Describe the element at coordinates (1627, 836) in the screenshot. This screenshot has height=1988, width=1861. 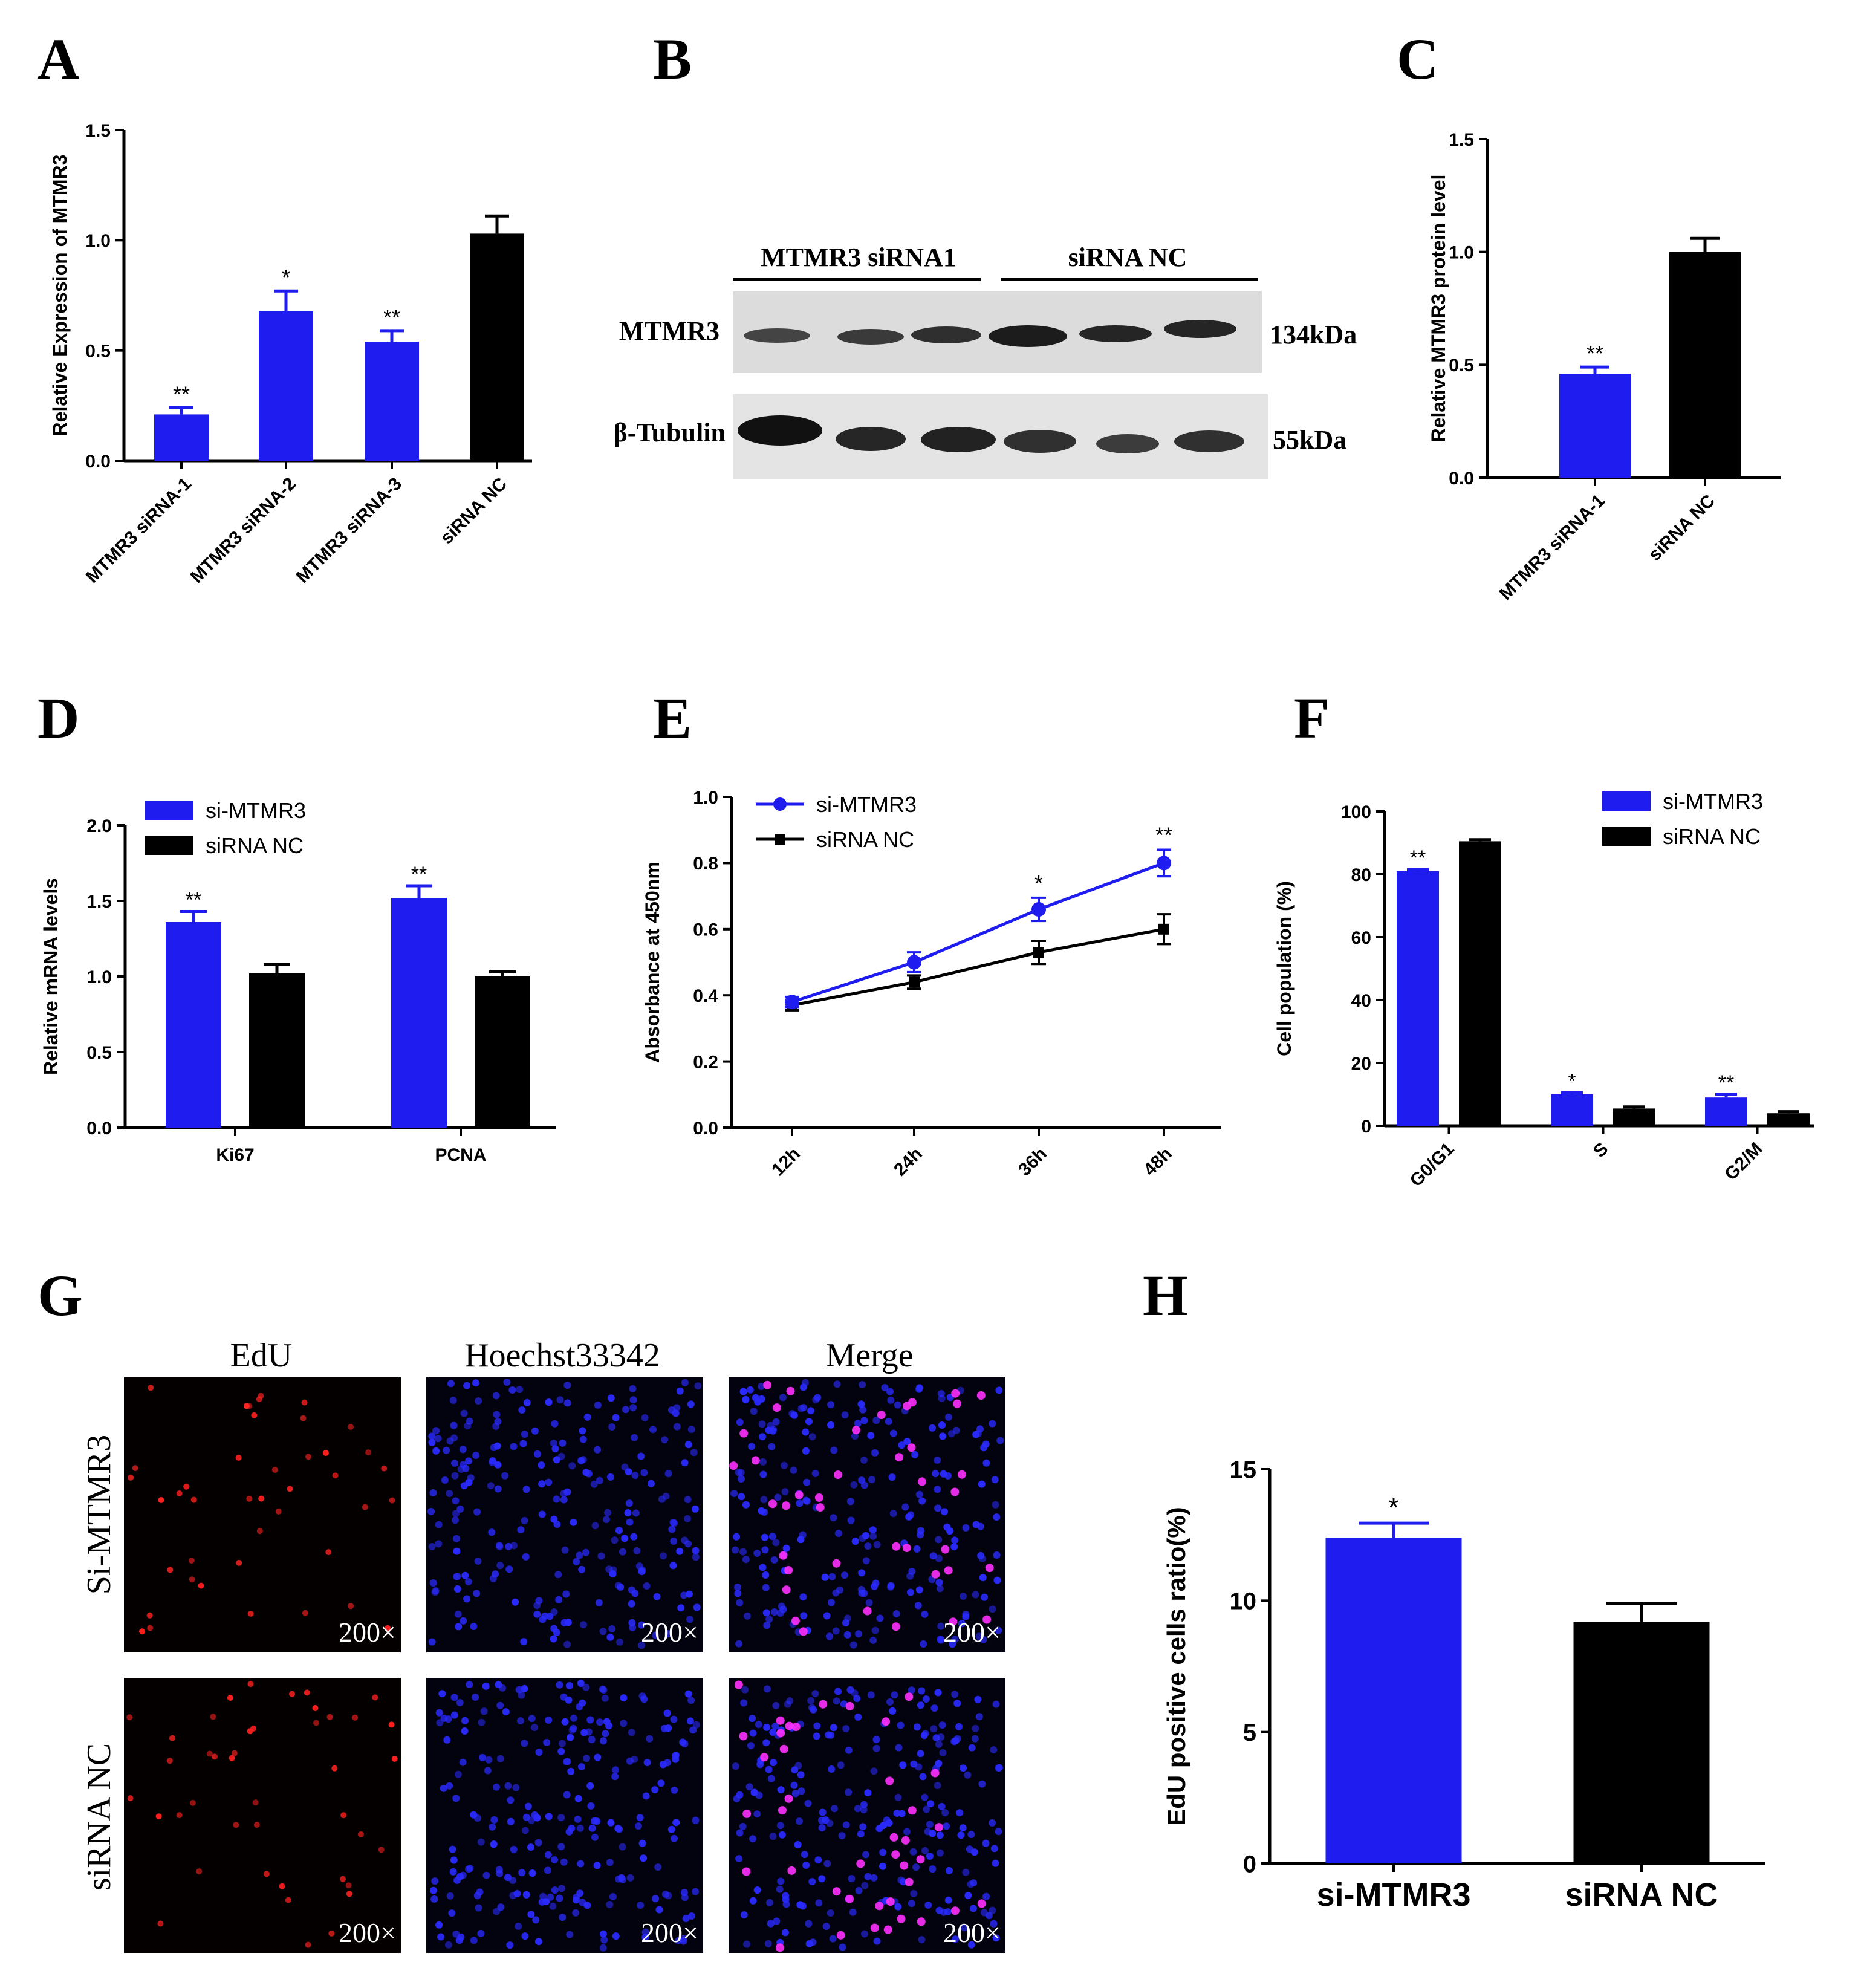
I see `legend-swatch` at that location.